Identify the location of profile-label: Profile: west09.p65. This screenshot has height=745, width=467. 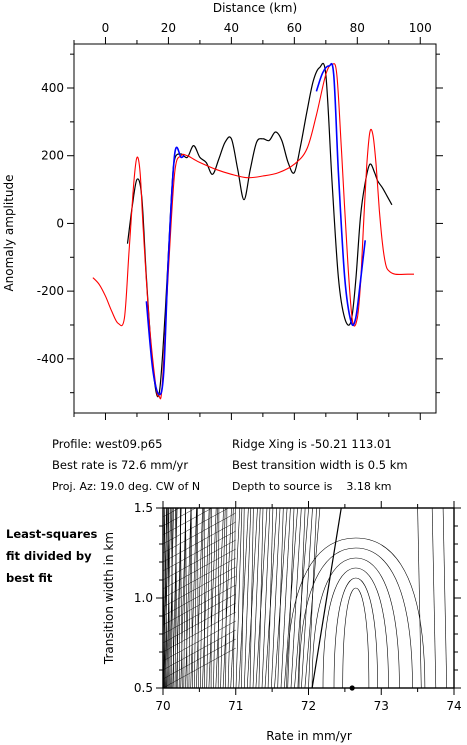
(107, 444).